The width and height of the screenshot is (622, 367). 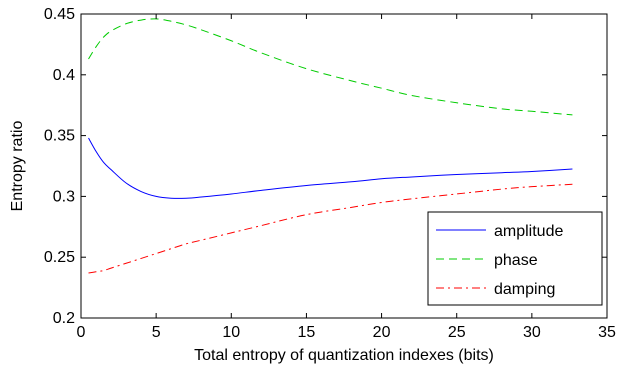 I want to click on legend: amplitude phase damping, so click(x=515, y=258).